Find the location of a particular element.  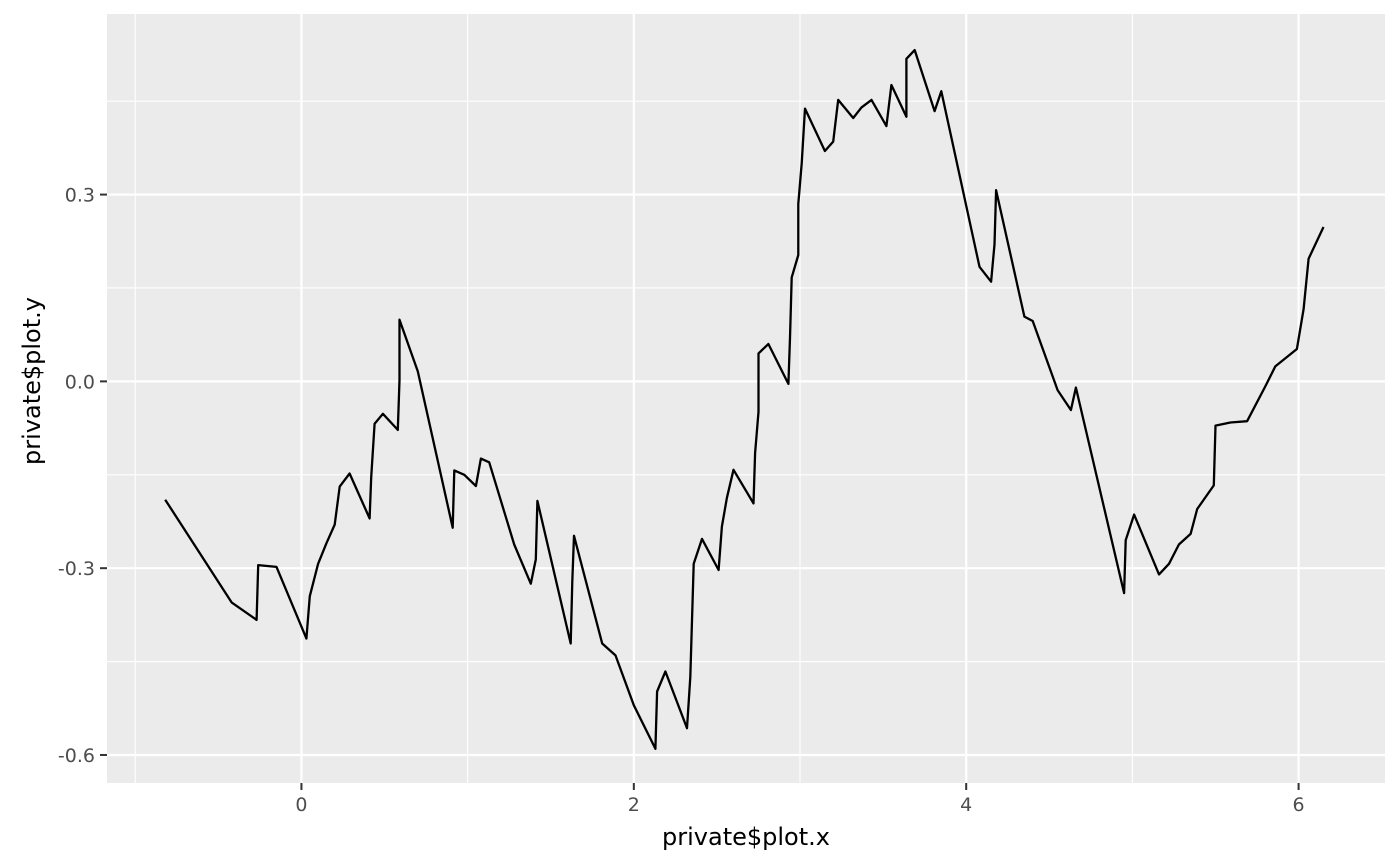

x-tick-label: 6 is located at coordinates (1299, 805).